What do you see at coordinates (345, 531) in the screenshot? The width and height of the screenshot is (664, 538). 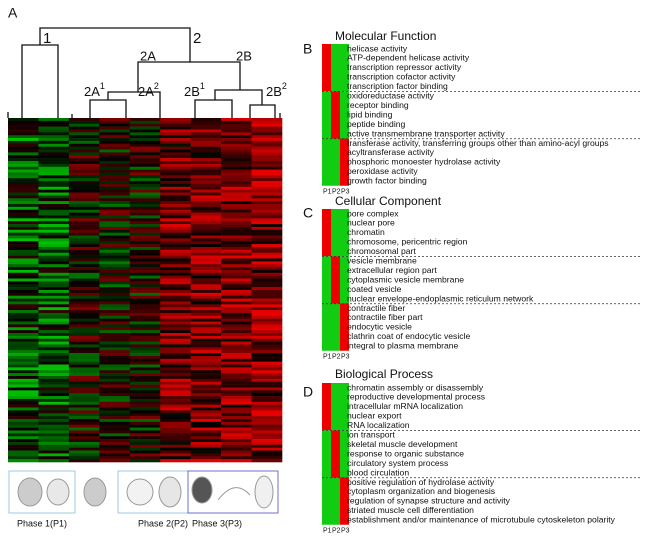 I see `column-label: P3` at bounding box center [345, 531].